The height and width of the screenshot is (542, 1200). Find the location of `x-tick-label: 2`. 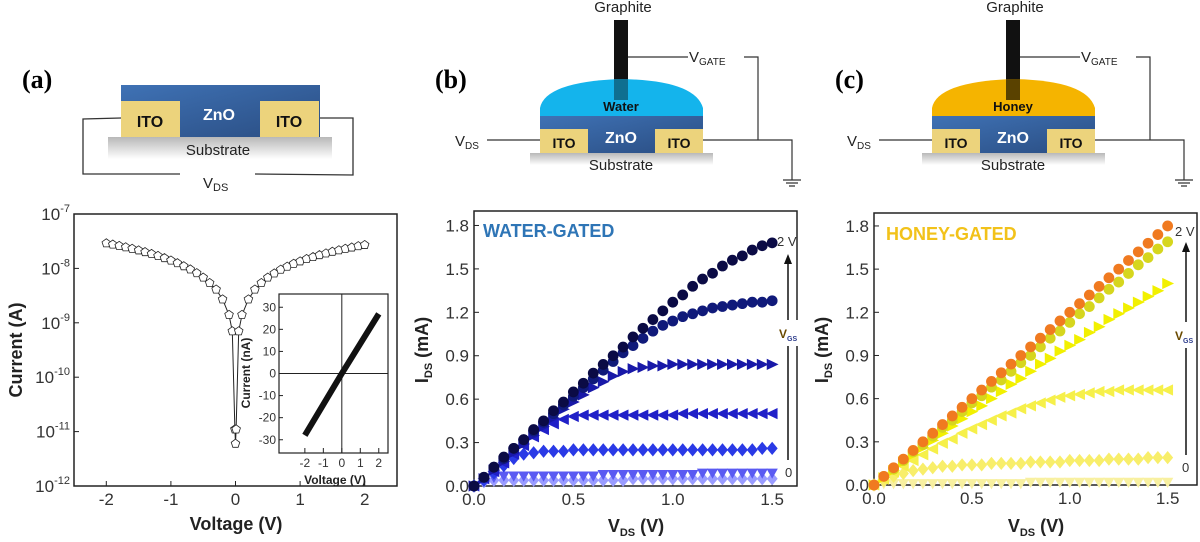

x-tick-label: 2 is located at coordinates (364, 499).